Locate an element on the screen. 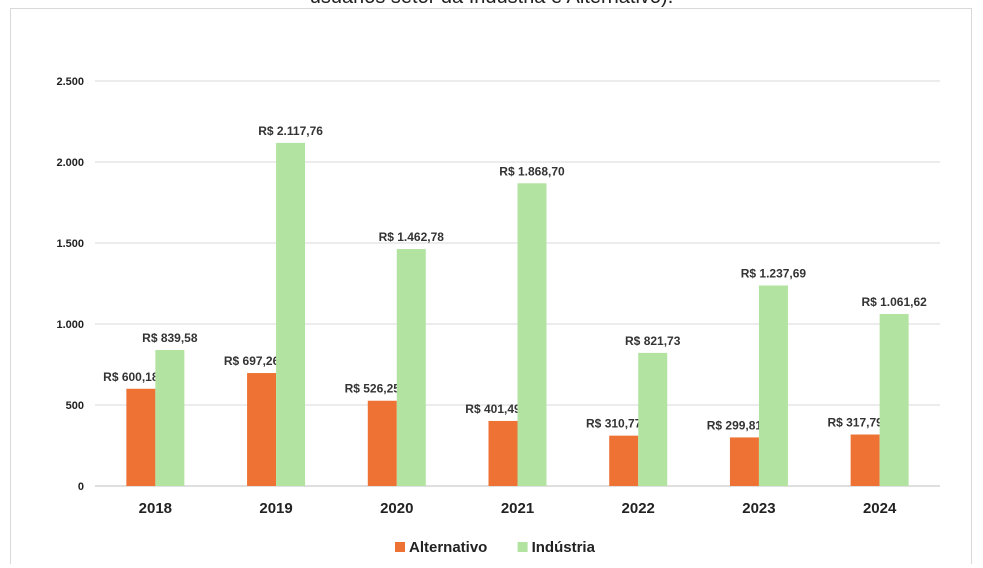 The height and width of the screenshot is (568, 983). y-tick-label: 2.000 is located at coordinates (70, 163).